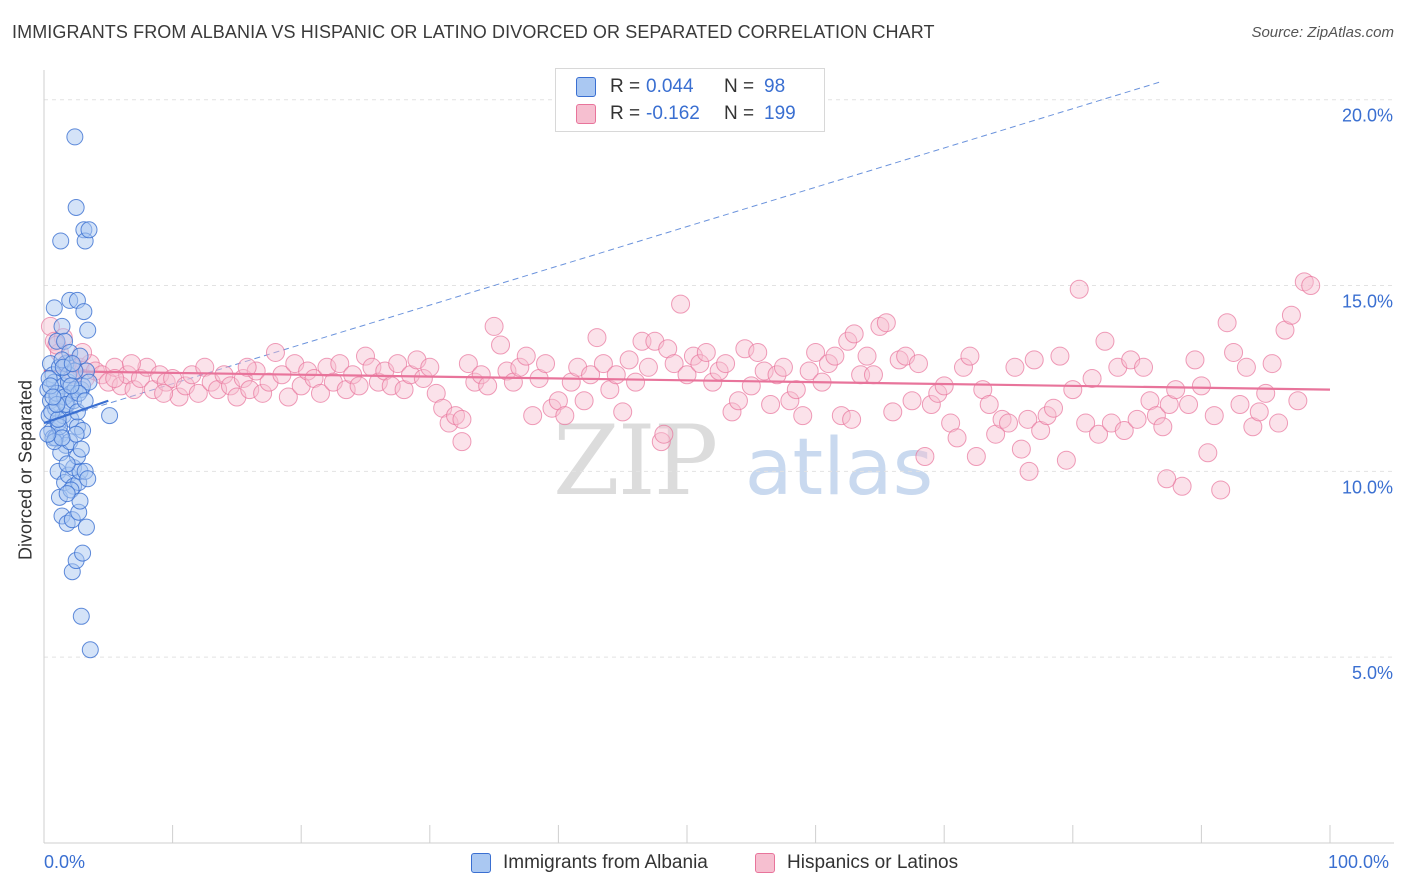 Image resolution: width=1406 pixels, height=892 pixels. Describe the element at coordinates (605, 862) in the screenshot. I see `legend-label-albania: Immigrants from Albania` at that location.